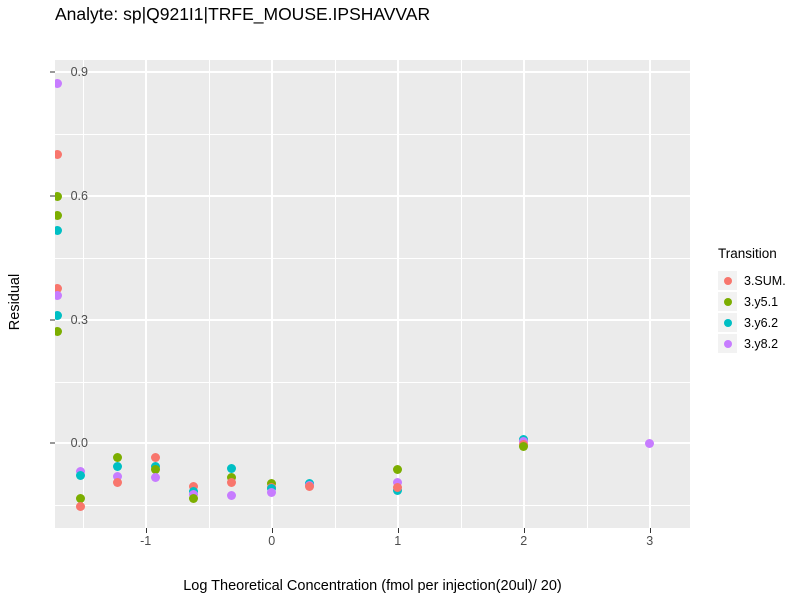 This screenshot has width=800, height=600. I want to click on x-axis-tick-label: 1, so click(398, 541).